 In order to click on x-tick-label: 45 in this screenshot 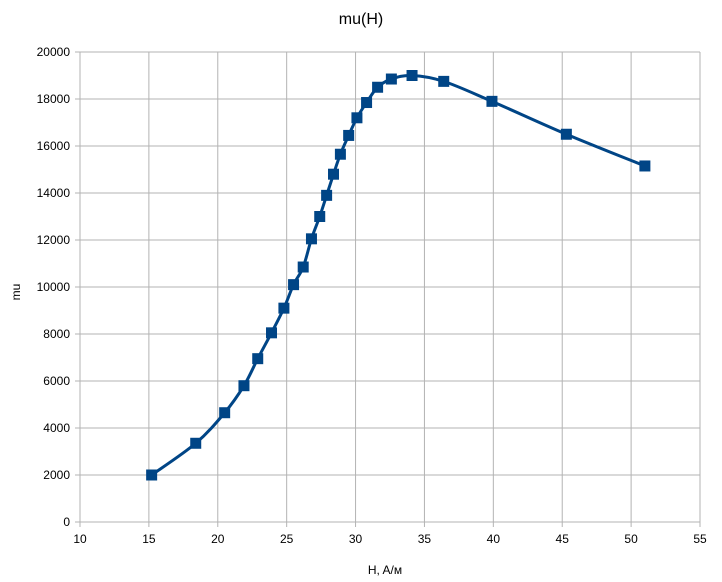, I will do `click(563, 539)`.